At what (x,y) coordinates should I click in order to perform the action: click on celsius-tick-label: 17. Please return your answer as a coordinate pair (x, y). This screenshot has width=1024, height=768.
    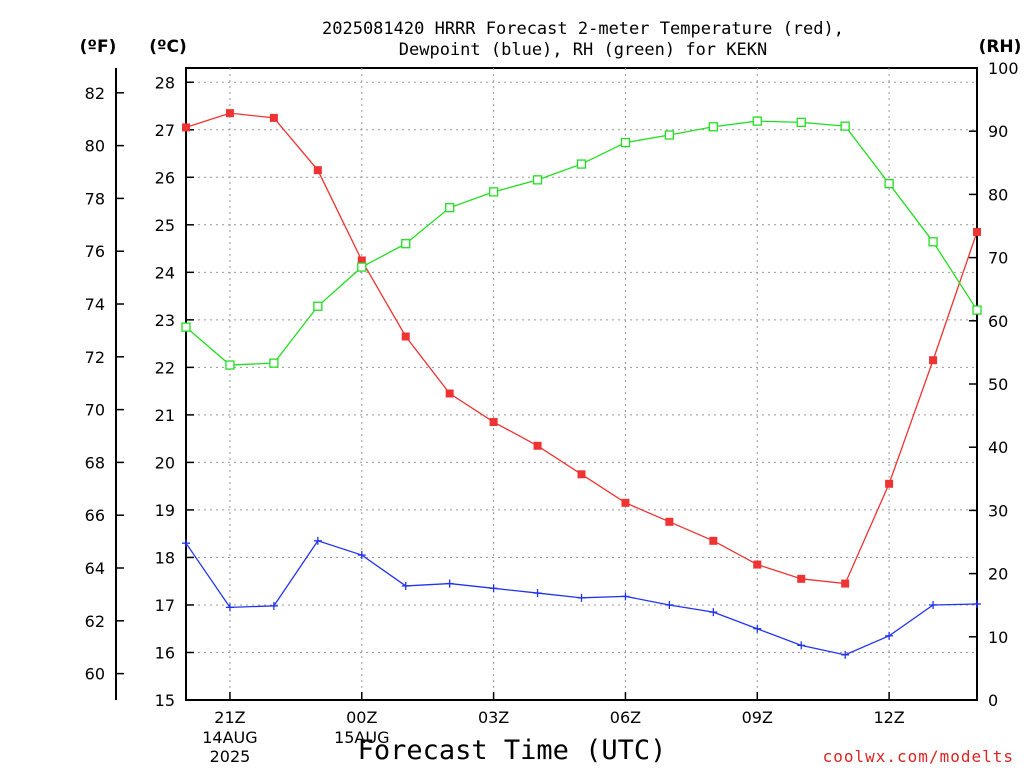
    Looking at the image, I should click on (165, 605).